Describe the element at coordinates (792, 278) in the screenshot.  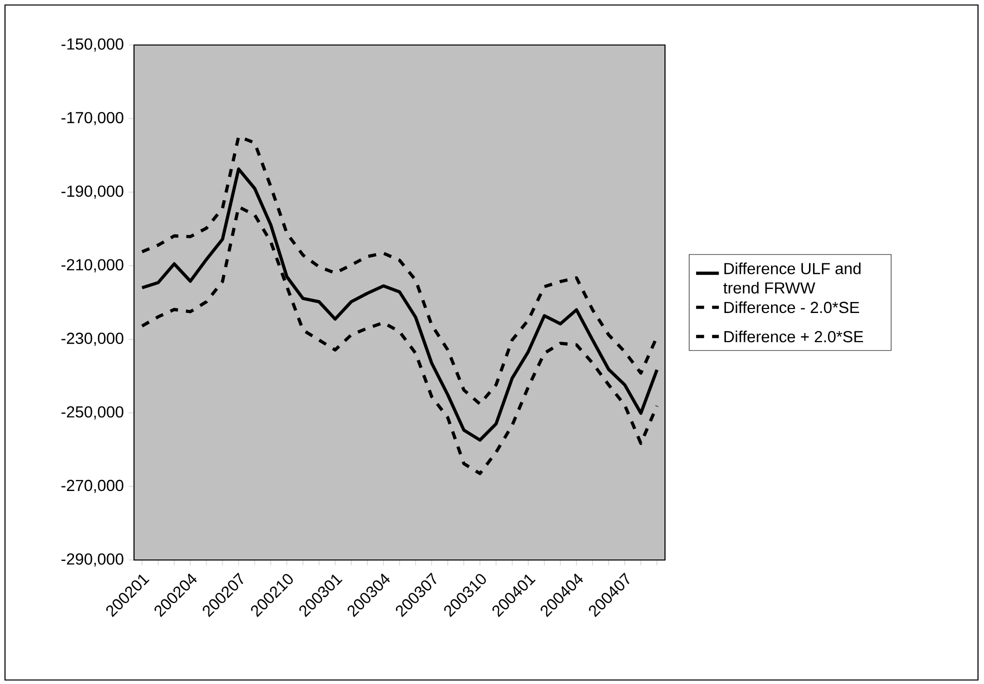
I see `legend-label: Difference ULF and trend FRWW` at that location.